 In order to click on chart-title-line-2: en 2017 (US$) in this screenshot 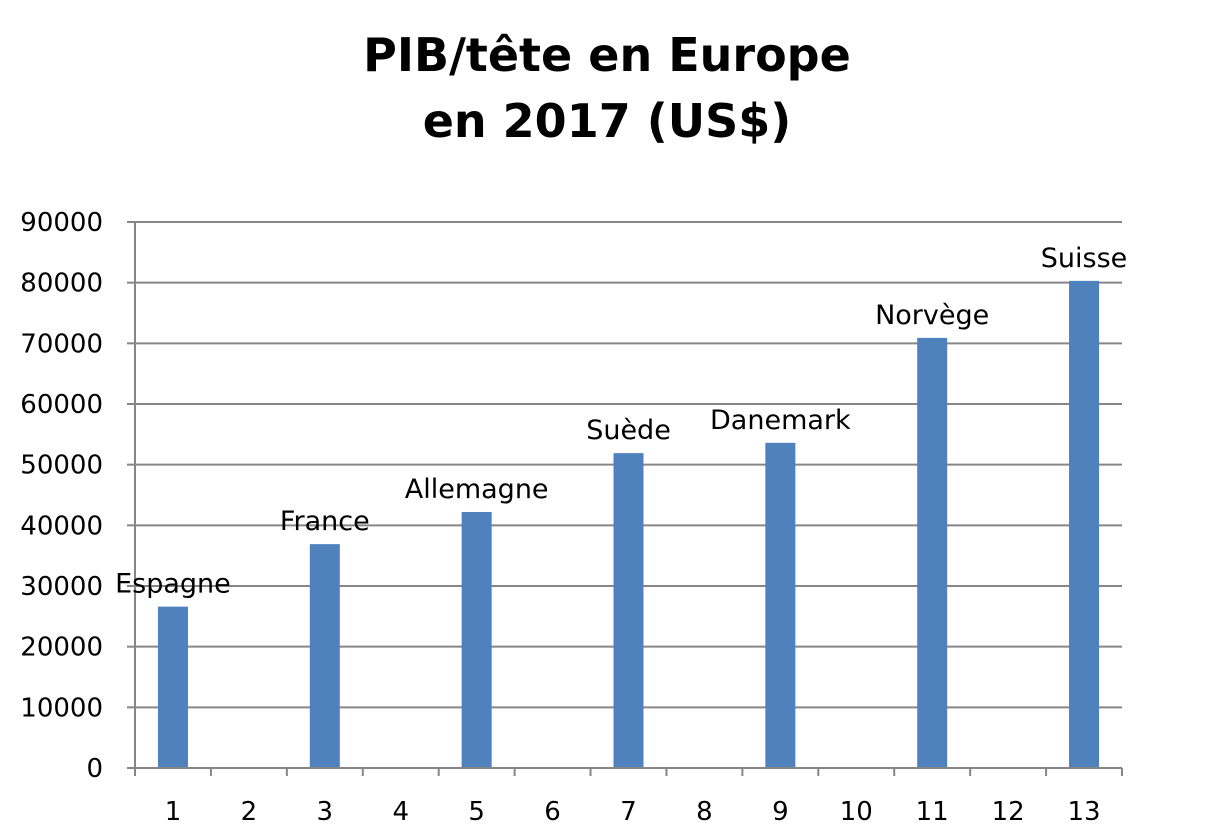, I will do `click(607, 121)`.